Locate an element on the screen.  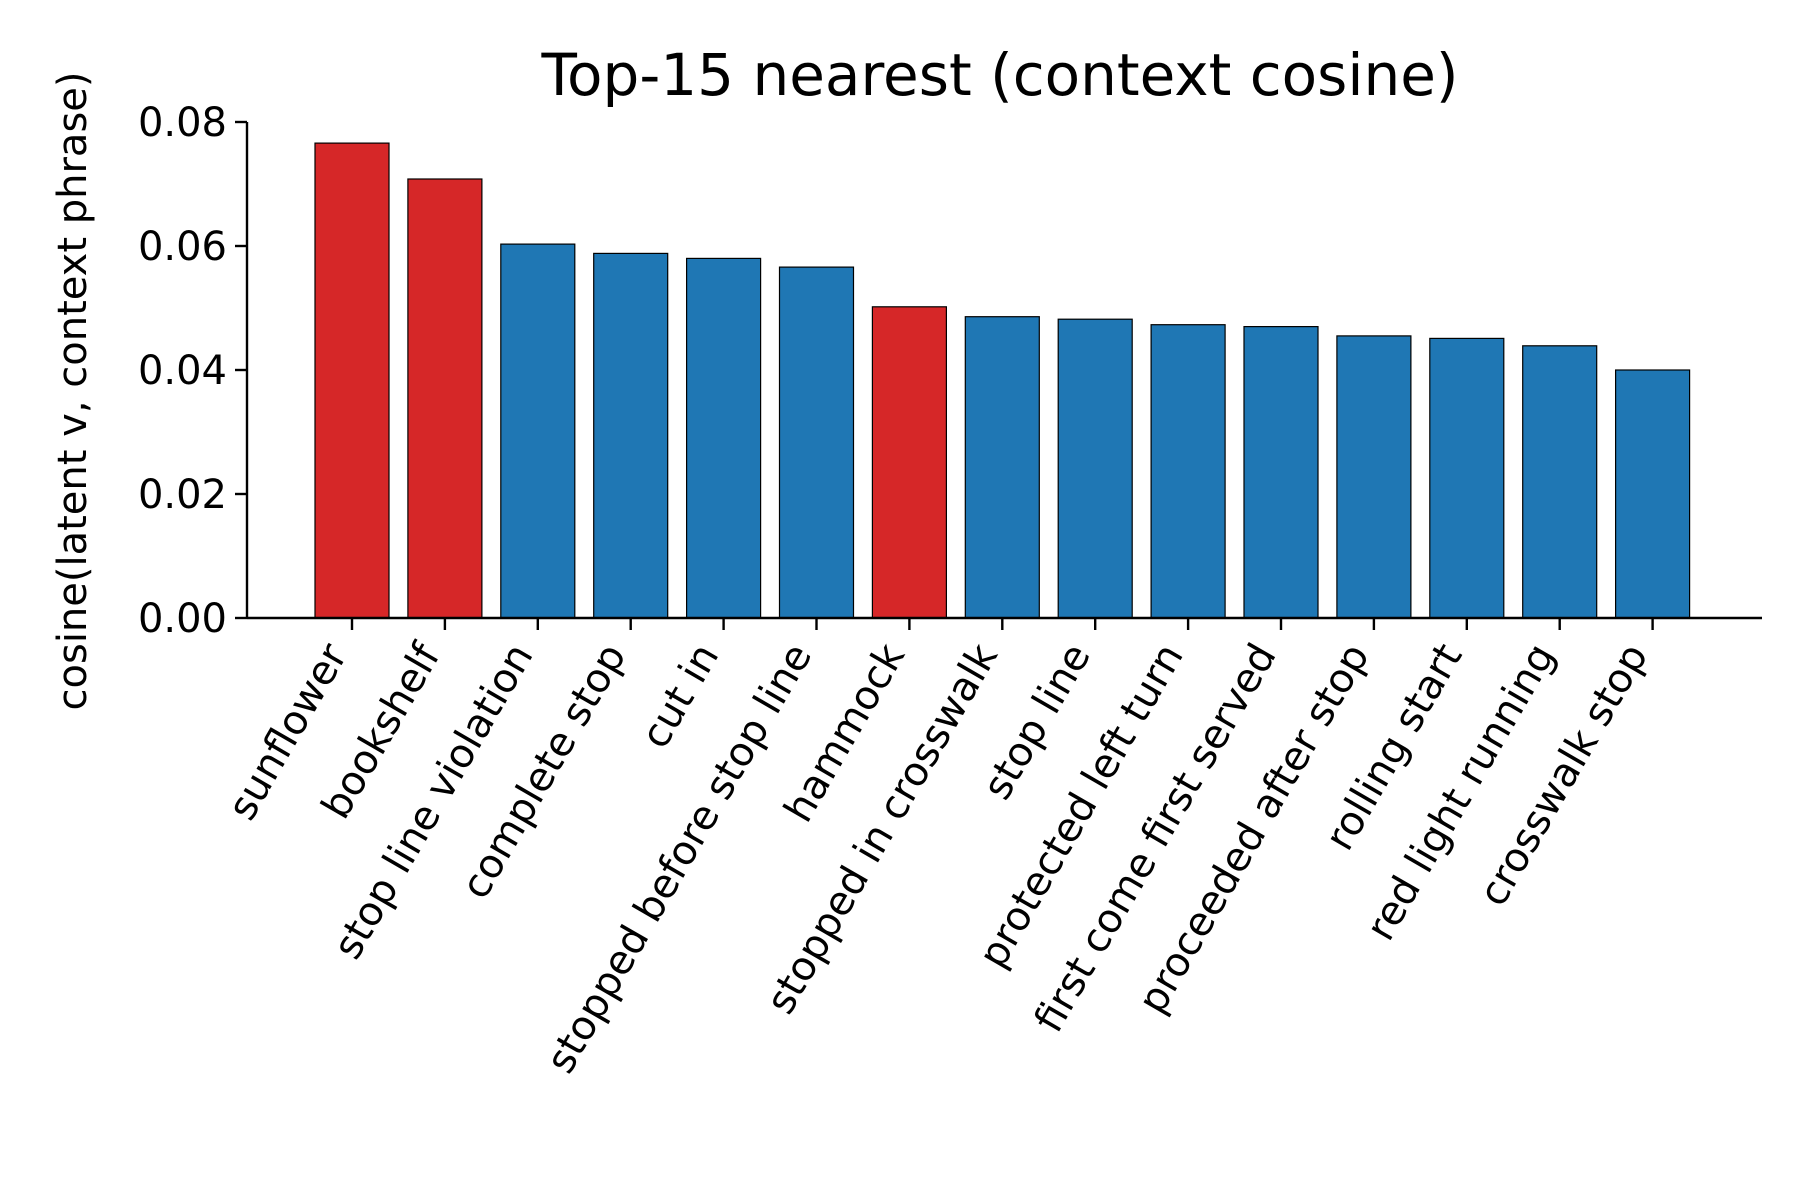
y-tick-label: 0.08 is located at coordinates (182, 123).